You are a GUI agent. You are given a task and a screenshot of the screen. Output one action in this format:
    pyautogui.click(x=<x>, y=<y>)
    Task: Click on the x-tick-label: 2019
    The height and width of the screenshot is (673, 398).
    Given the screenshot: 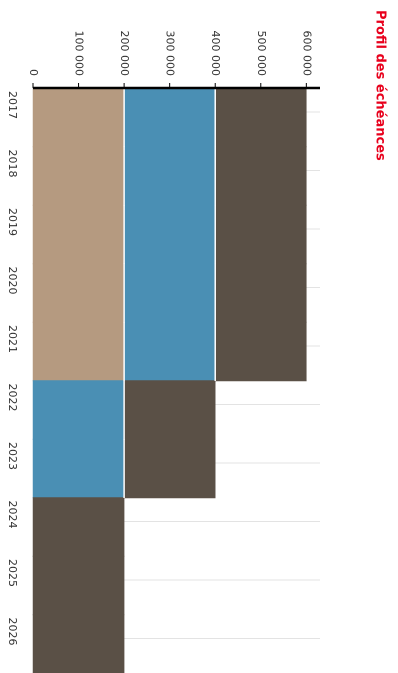 What is the action you would take?
    pyautogui.click(x=12, y=222)
    